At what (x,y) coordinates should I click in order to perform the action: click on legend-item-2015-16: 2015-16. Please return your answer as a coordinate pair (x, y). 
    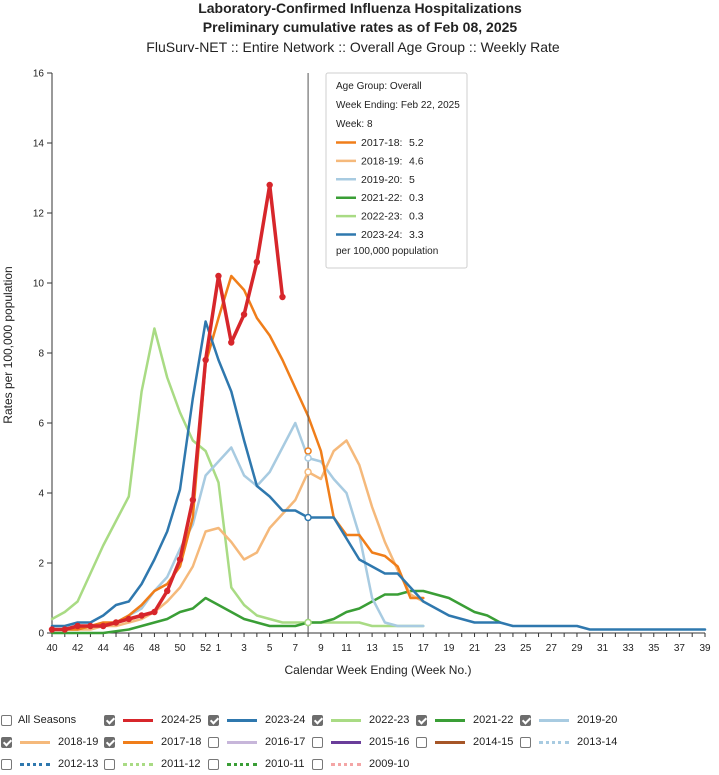
    Looking at the image, I should click on (360, 742).